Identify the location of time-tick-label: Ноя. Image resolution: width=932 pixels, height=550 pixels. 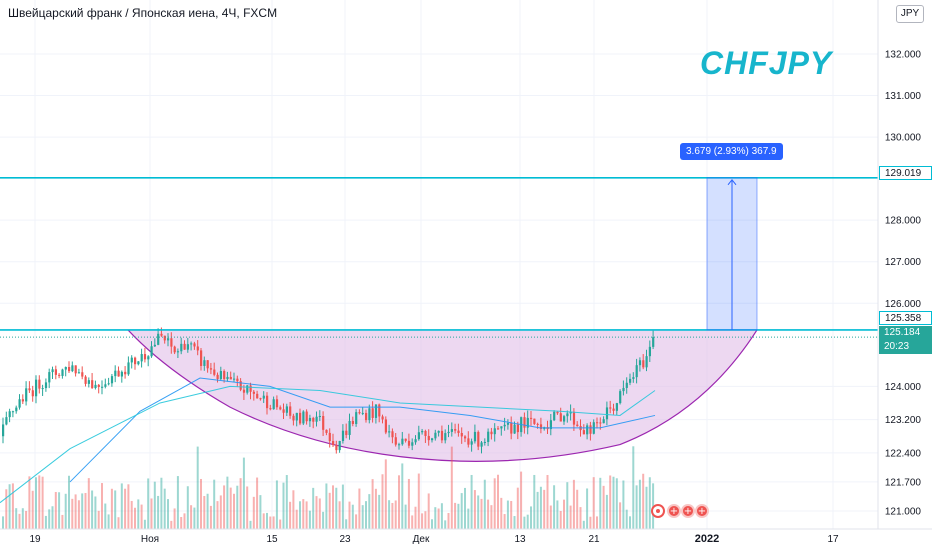
(150, 539).